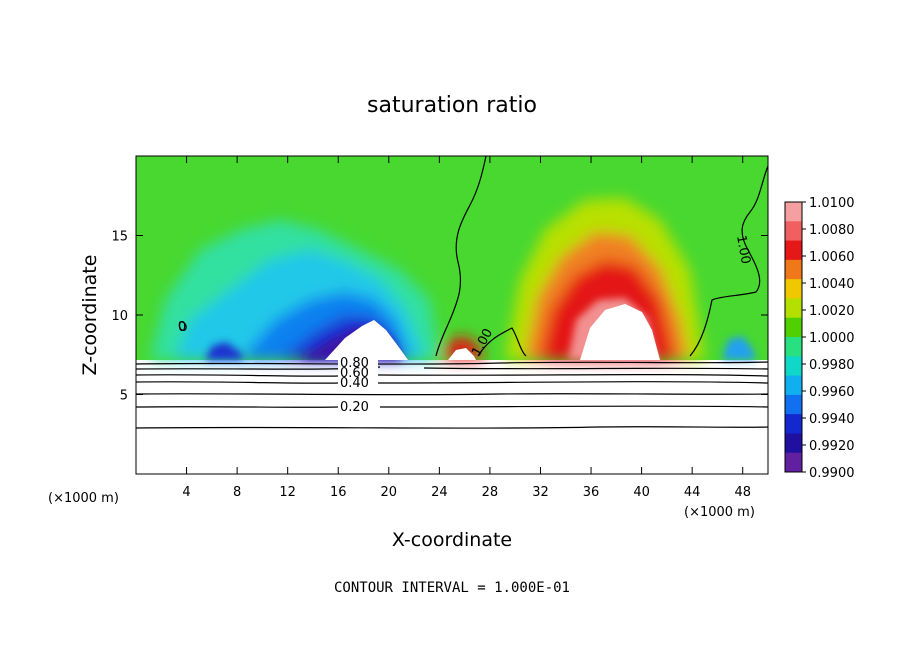 This screenshot has width=904, height=654. Describe the element at coordinates (83, 498) in the screenshot. I see `x-units-left: (×1000 m)` at that location.